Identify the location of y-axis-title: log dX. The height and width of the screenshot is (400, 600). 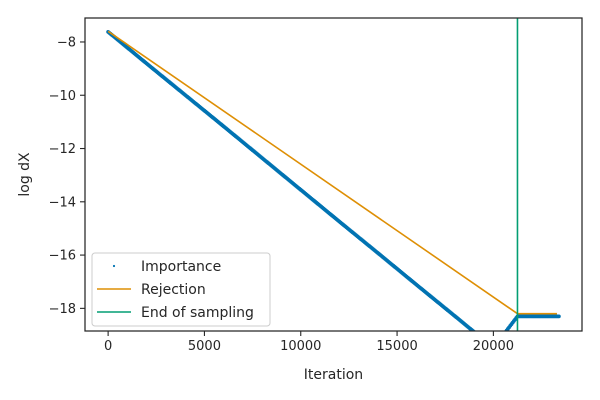
(25, 174).